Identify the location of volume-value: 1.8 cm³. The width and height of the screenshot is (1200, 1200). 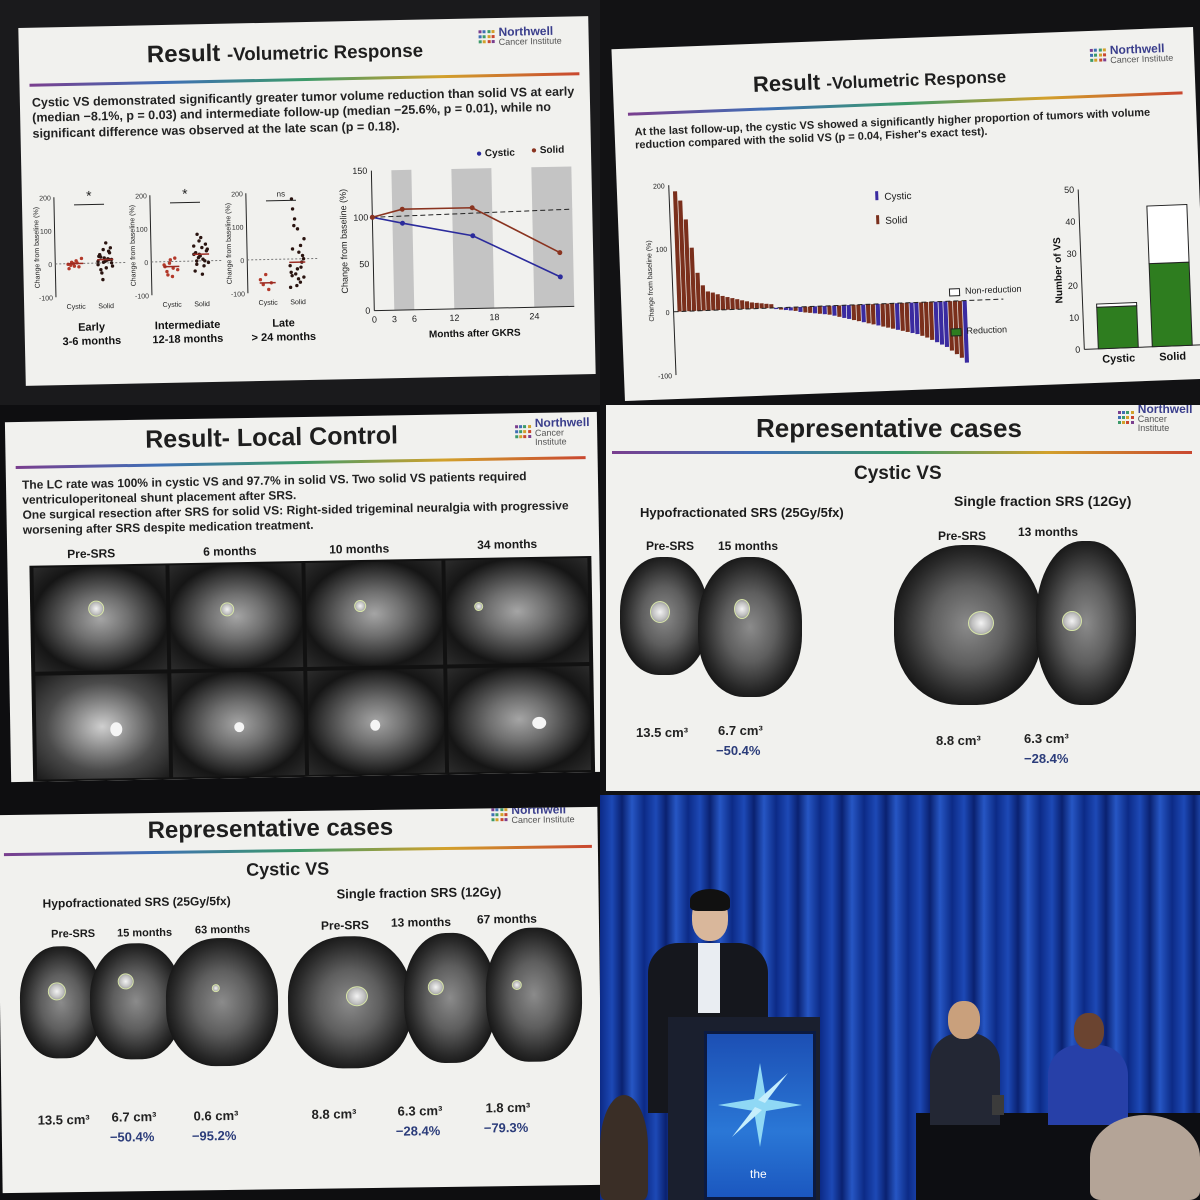
(508, 1107).